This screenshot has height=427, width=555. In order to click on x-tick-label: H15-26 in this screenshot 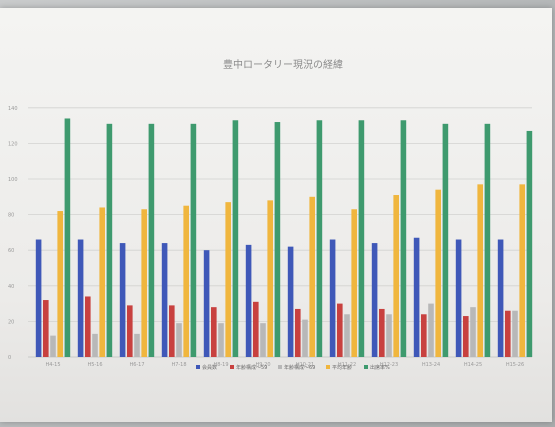, I will do `click(515, 365)`.